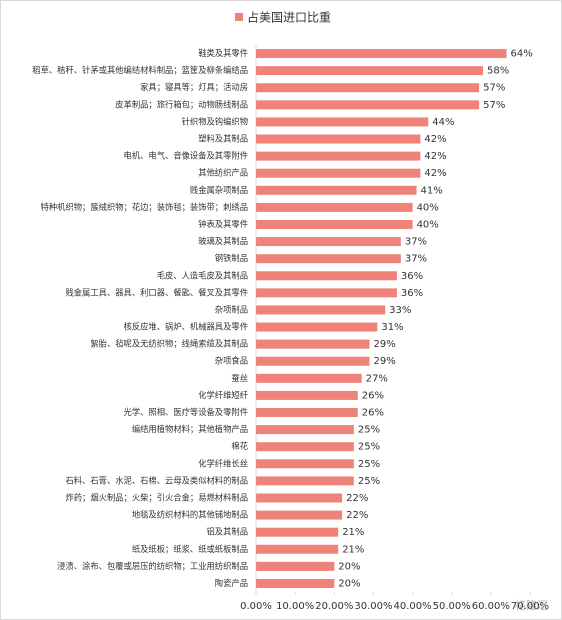 This screenshot has height=620, width=562. What do you see at coordinates (231, 258) in the screenshot?
I see `category-label: 钢铁制品` at bounding box center [231, 258].